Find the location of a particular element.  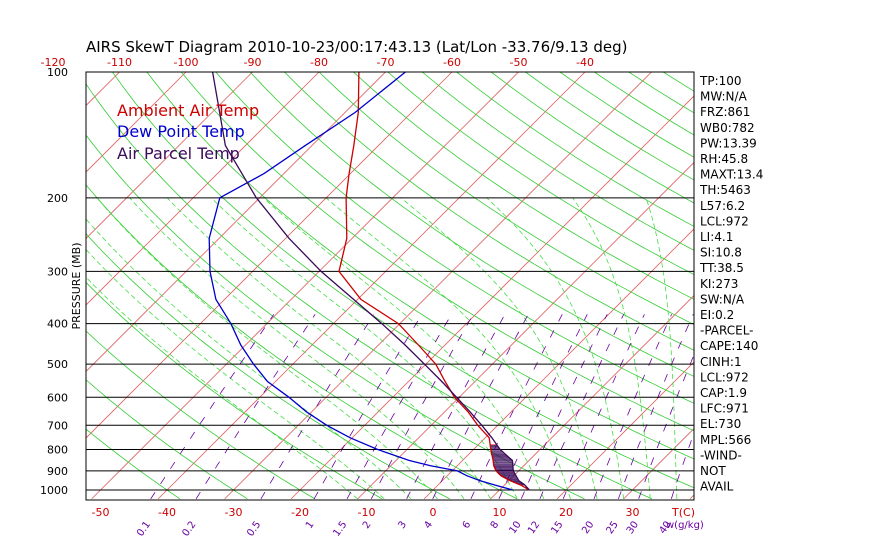

pressure-tick-label: 600 is located at coordinates (57, 397).